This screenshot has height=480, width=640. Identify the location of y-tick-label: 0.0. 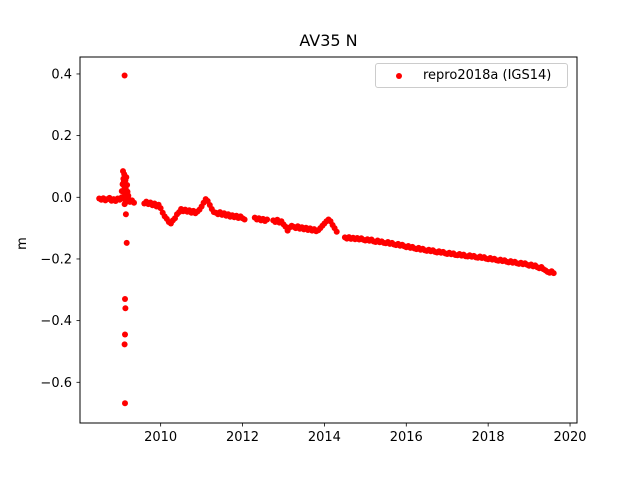
(61, 198).